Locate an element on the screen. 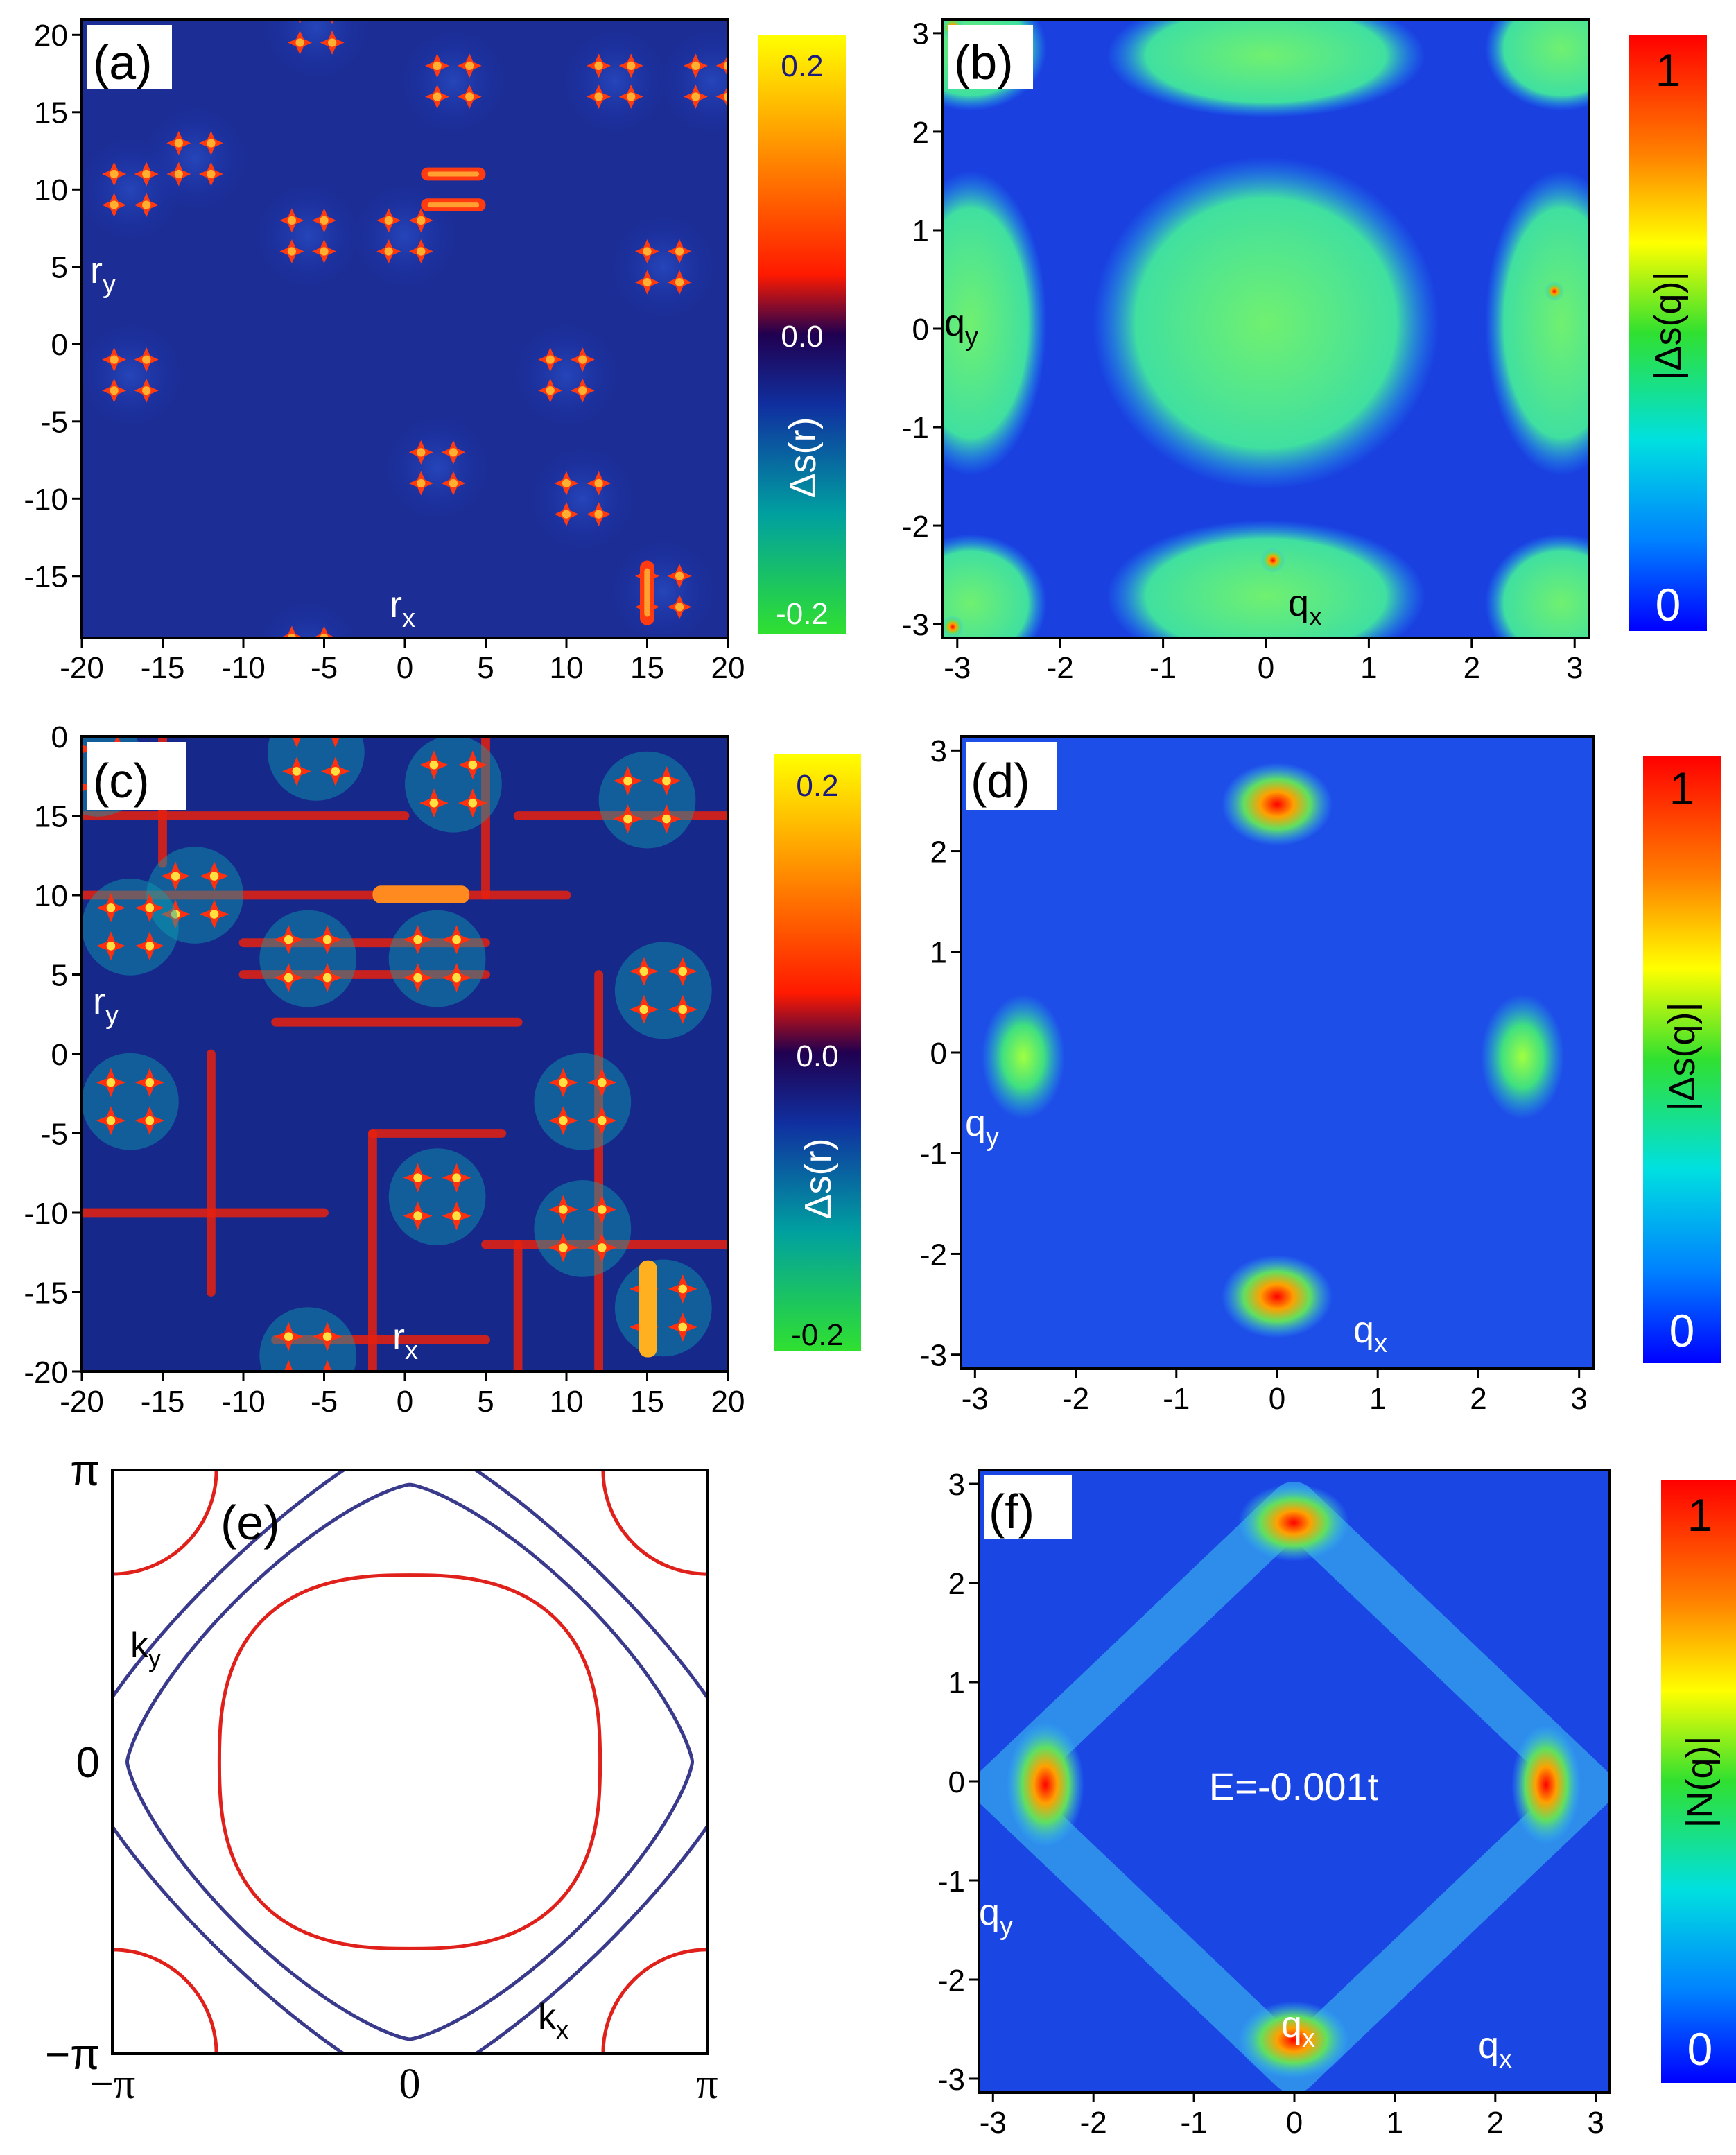 The image size is (1736, 2155). panel-a-label-box is located at coordinates (130, 57).